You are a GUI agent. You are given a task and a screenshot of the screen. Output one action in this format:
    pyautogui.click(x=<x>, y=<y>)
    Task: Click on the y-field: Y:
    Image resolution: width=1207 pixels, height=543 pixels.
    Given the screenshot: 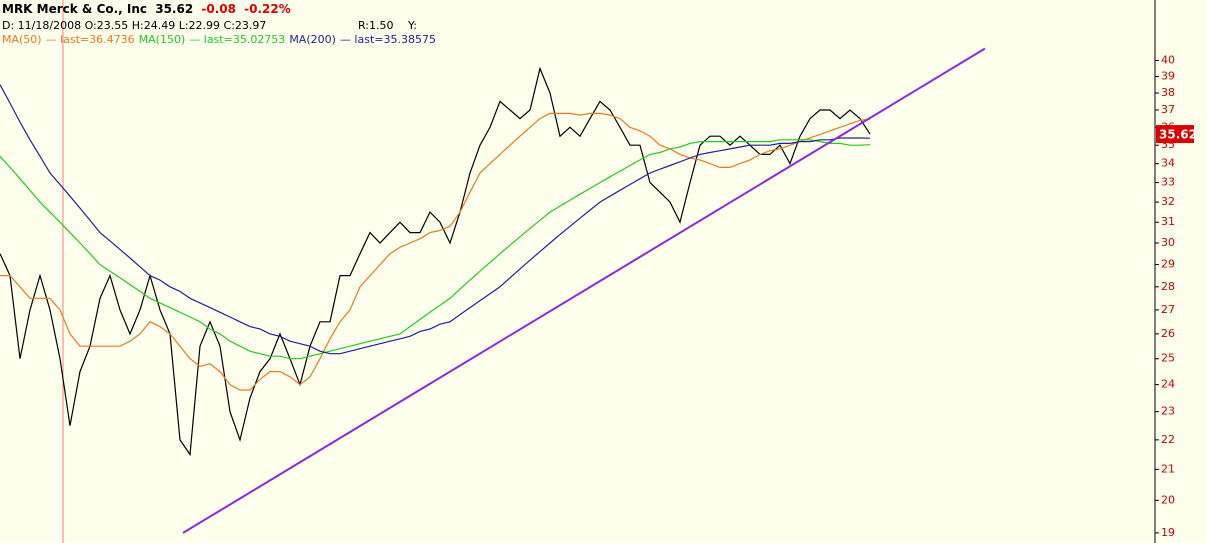 What is the action you would take?
    pyautogui.click(x=412, y=25)
    